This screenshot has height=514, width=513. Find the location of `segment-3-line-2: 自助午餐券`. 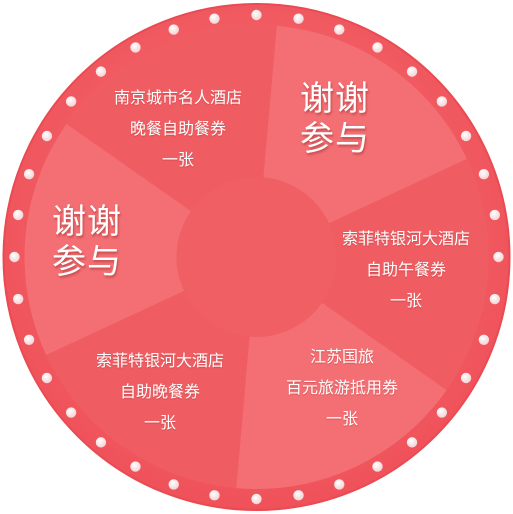

segment-3-line-2: 自助午餐券 is located at coordinates (405, 269).